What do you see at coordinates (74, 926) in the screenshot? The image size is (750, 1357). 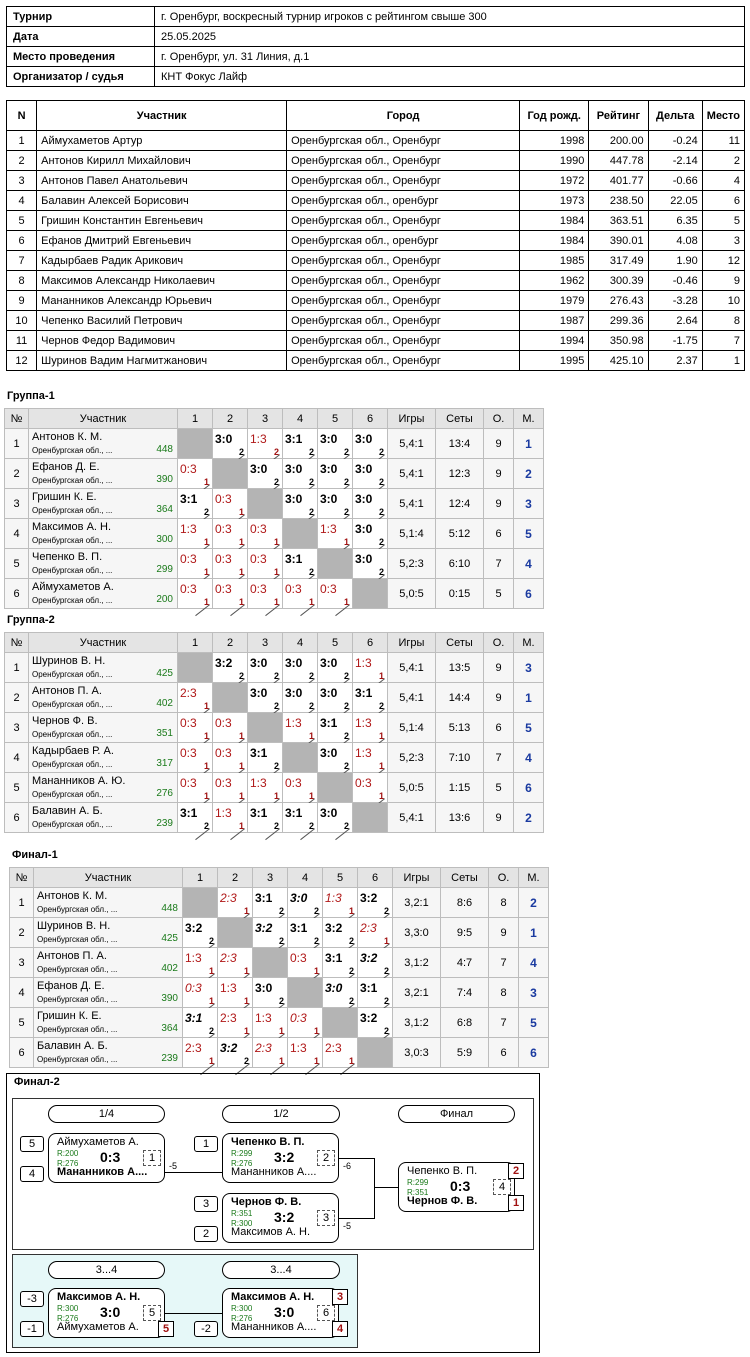 I see `player-name: Шуринов В. Н.` at bounding box center [74, 926].